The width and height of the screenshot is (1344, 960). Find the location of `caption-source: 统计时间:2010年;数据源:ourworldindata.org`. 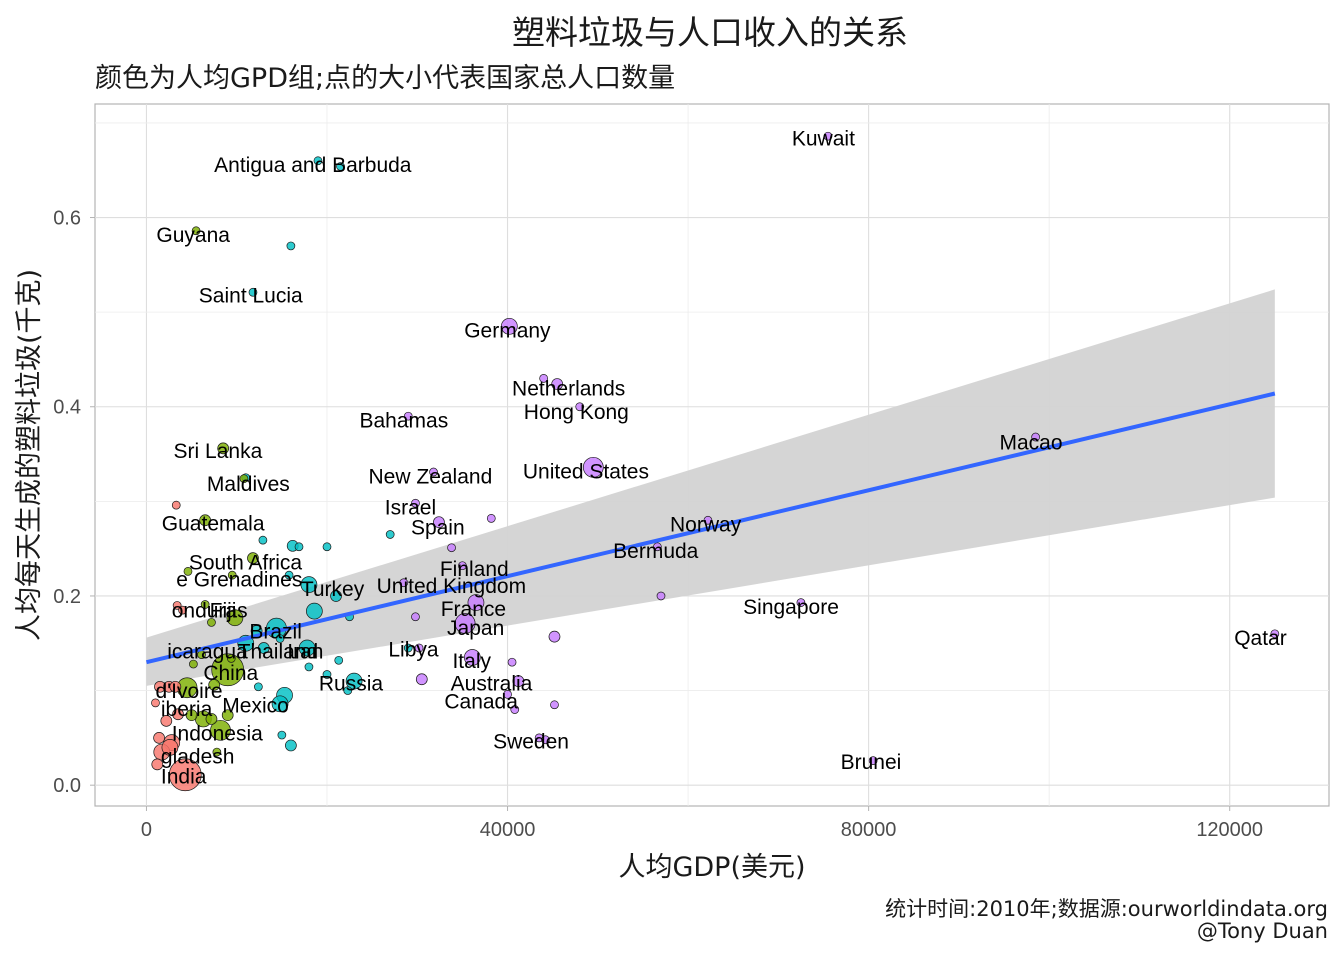

caption-source: 统计时间:2010年;数据源:ourworldindata.org is located at coordinates (1106, 909).